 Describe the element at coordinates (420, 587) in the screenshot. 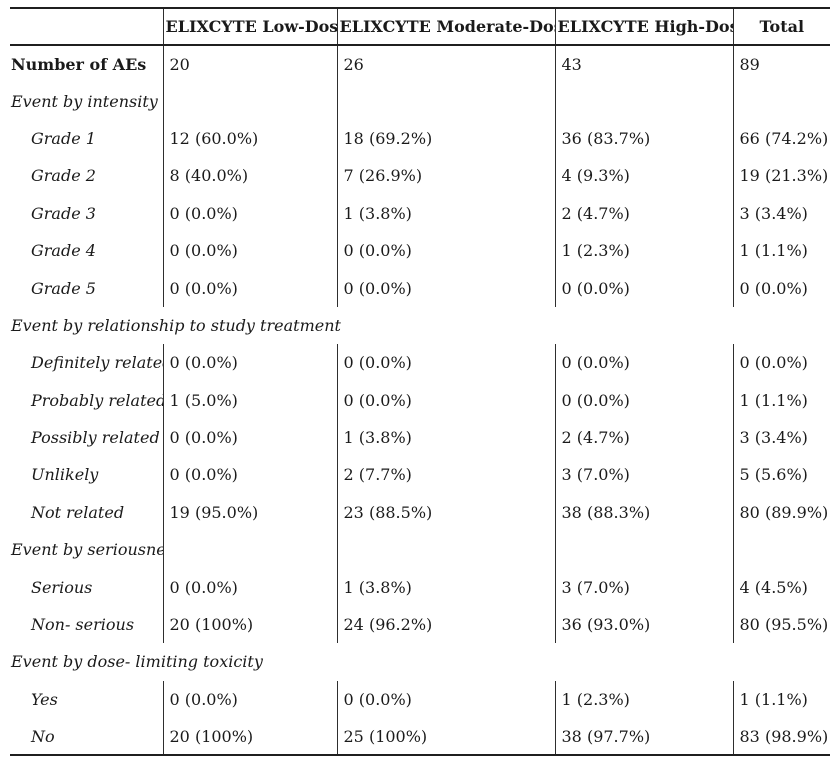

I see `table-row: Serious 0 (0.0%) 1 (3.8%) 3 (7.0%) 4 (4.5%)` at that location.